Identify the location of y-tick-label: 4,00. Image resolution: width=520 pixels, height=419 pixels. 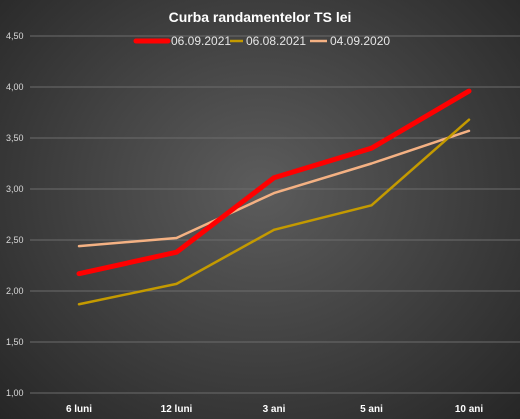
(15, 87).